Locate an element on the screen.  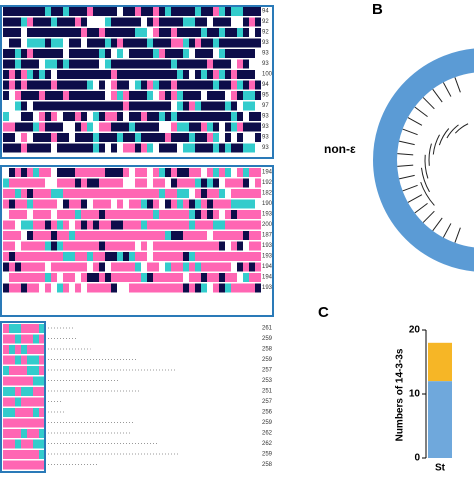
row-number: 262 is located at coordinates (267, 434).